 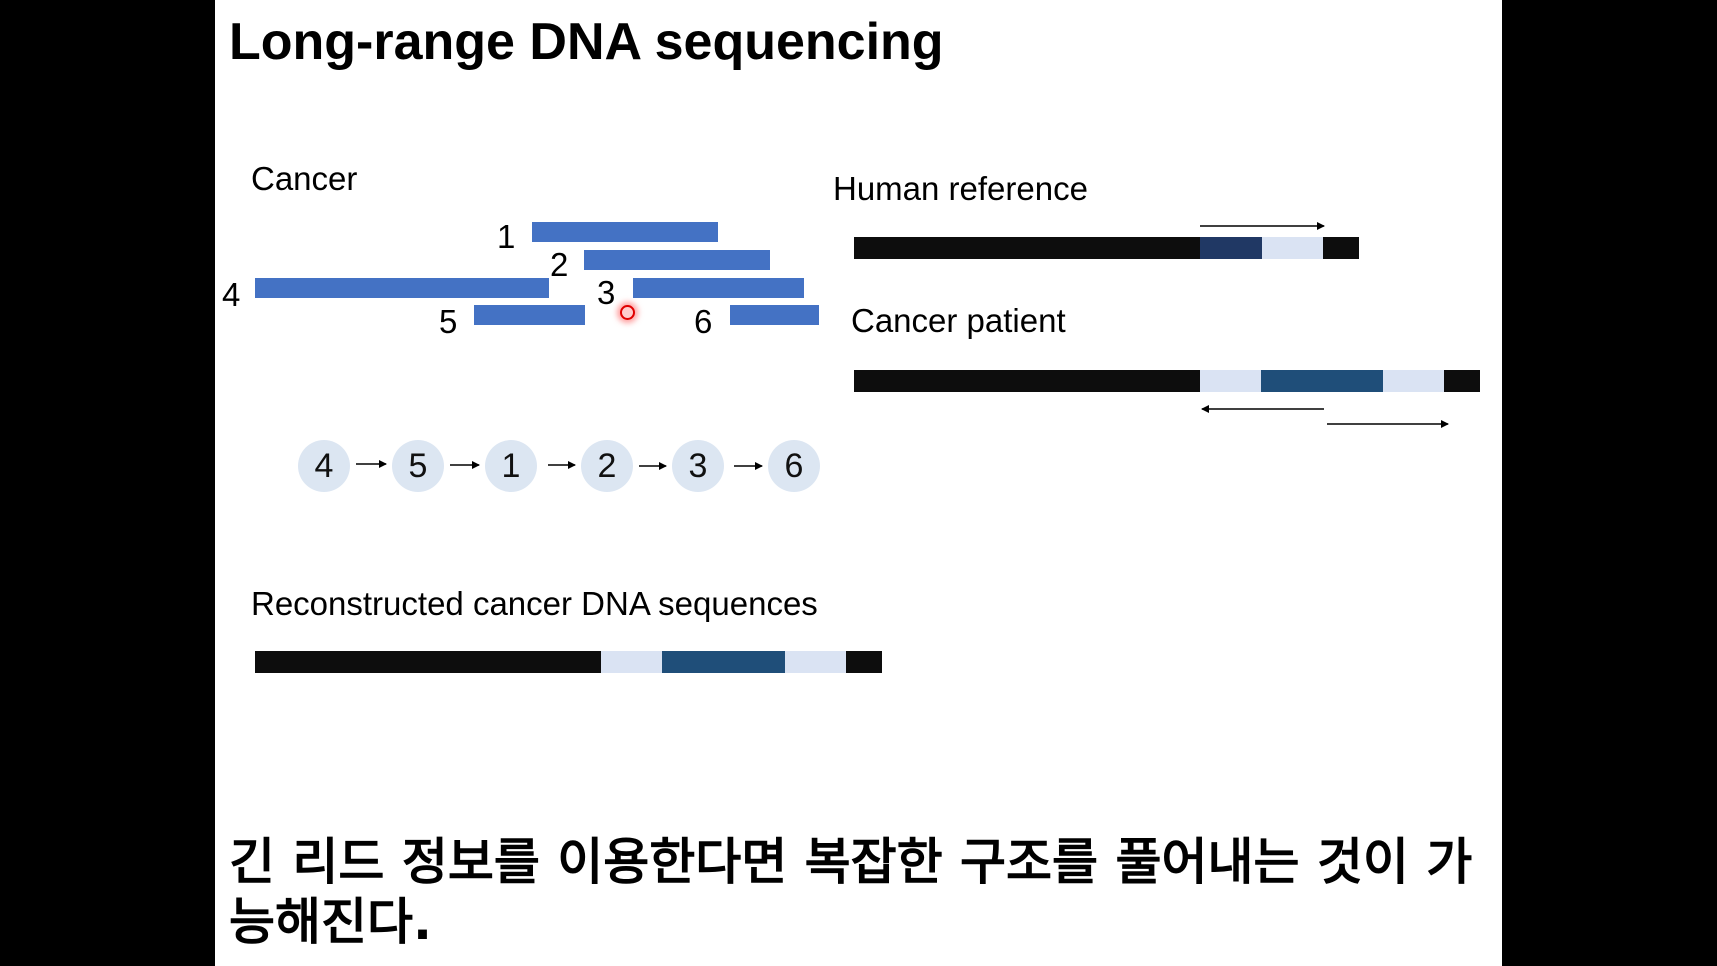 What do you see at coordinates (529, 315) in the screenshot?
I see `read-5-bar` at bounding box center [529, 315].